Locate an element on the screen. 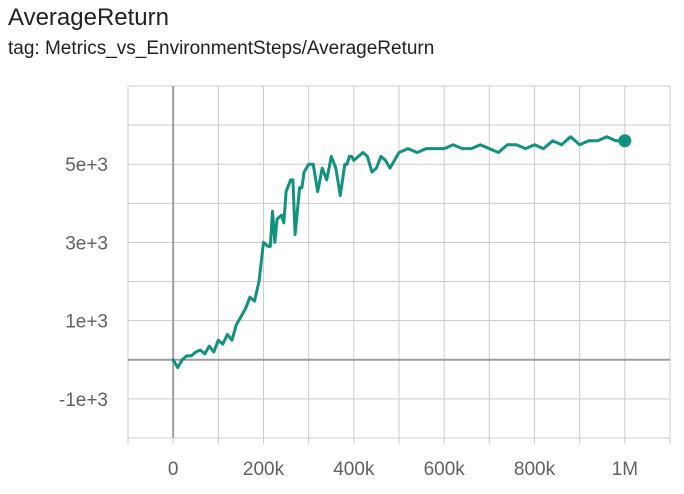 The image size is (684, 494). x-tick-label: 200k is located at coordinates (264, 469).